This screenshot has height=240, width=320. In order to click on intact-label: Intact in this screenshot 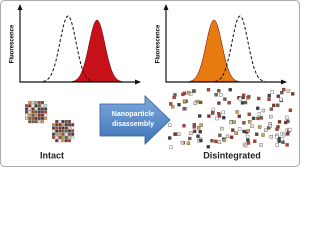, I will do `click(52, 155)`.